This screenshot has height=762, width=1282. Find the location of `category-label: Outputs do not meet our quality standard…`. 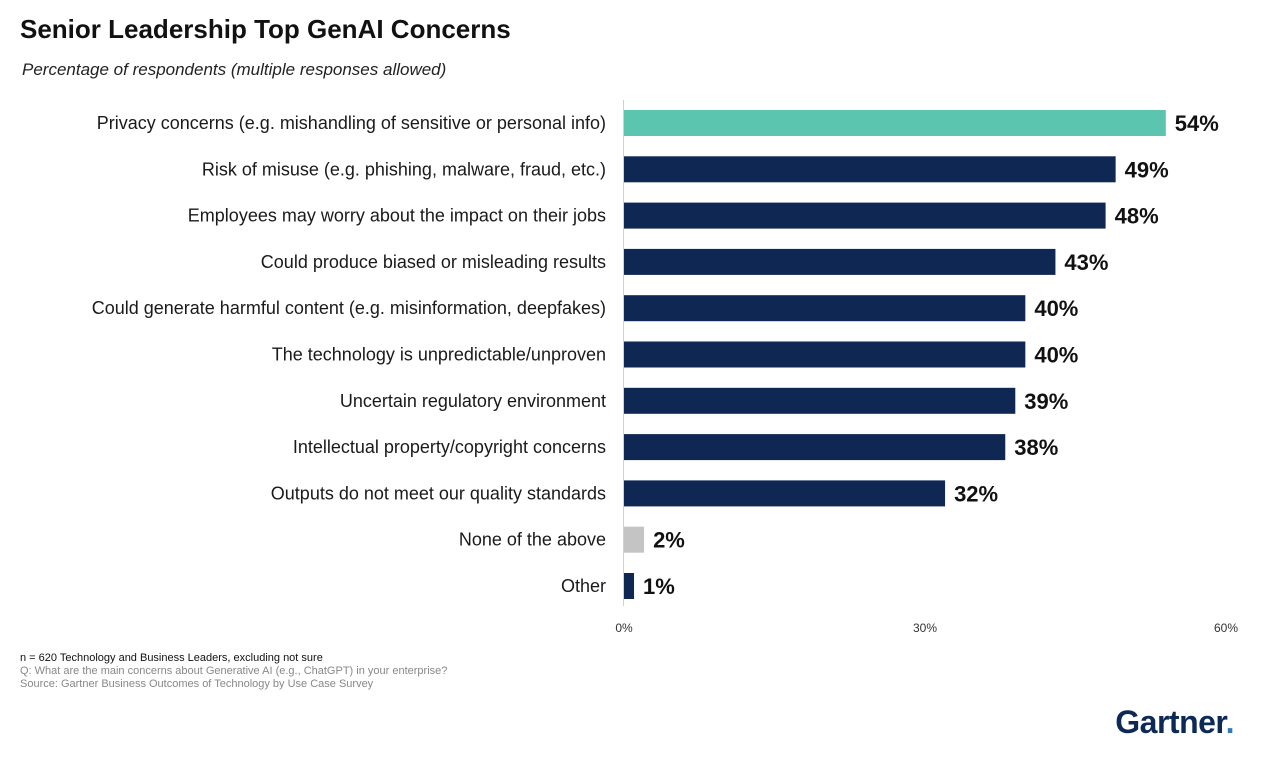

category-label: Outputs do not meet our quality standard… is located at coordinates (438, 493).